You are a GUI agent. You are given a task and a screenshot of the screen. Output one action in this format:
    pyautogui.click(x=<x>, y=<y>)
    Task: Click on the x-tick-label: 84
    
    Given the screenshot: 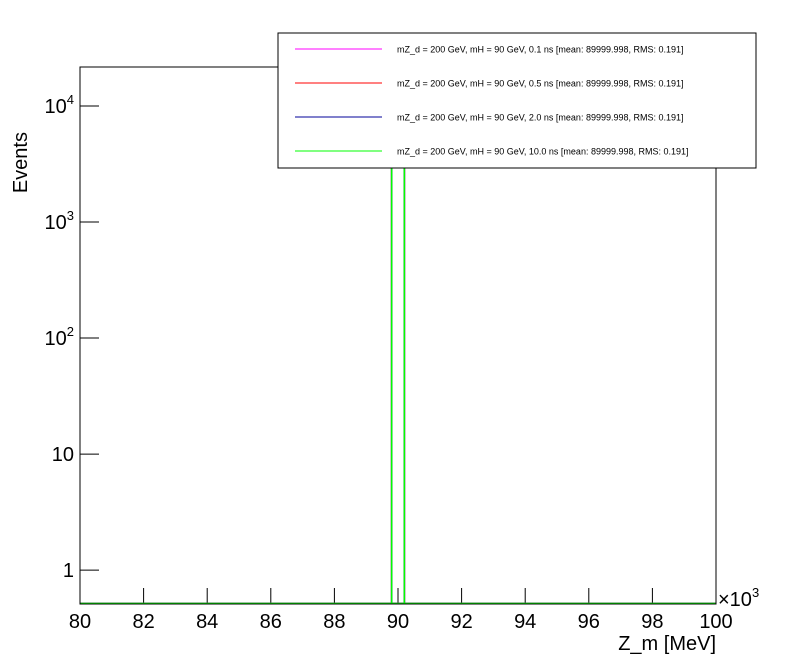 What is the action you would take?
    pyautogui.click(x=207, y=622)
    